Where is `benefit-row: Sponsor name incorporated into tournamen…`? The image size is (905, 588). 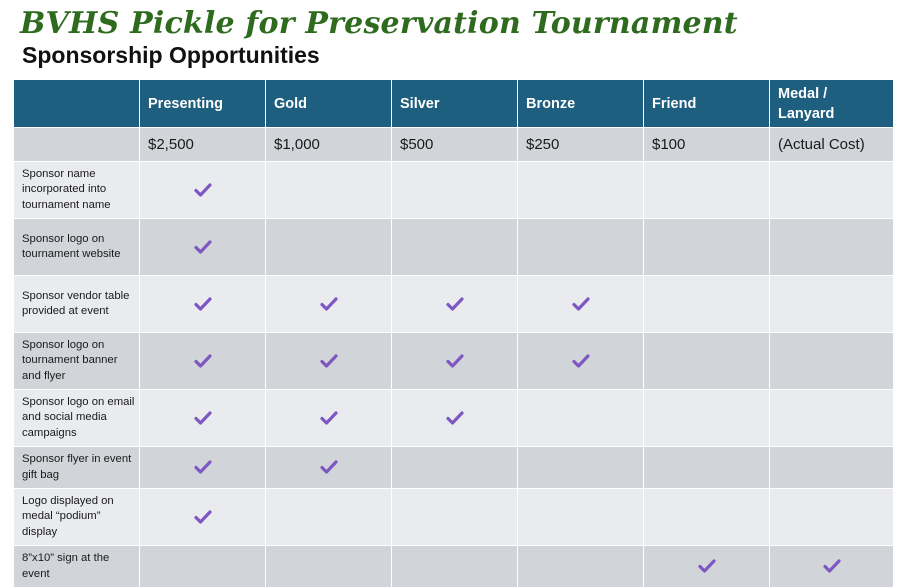
benefit-row: Sponsor name incorporated into tournamen… is located at coordinates (453, 190).